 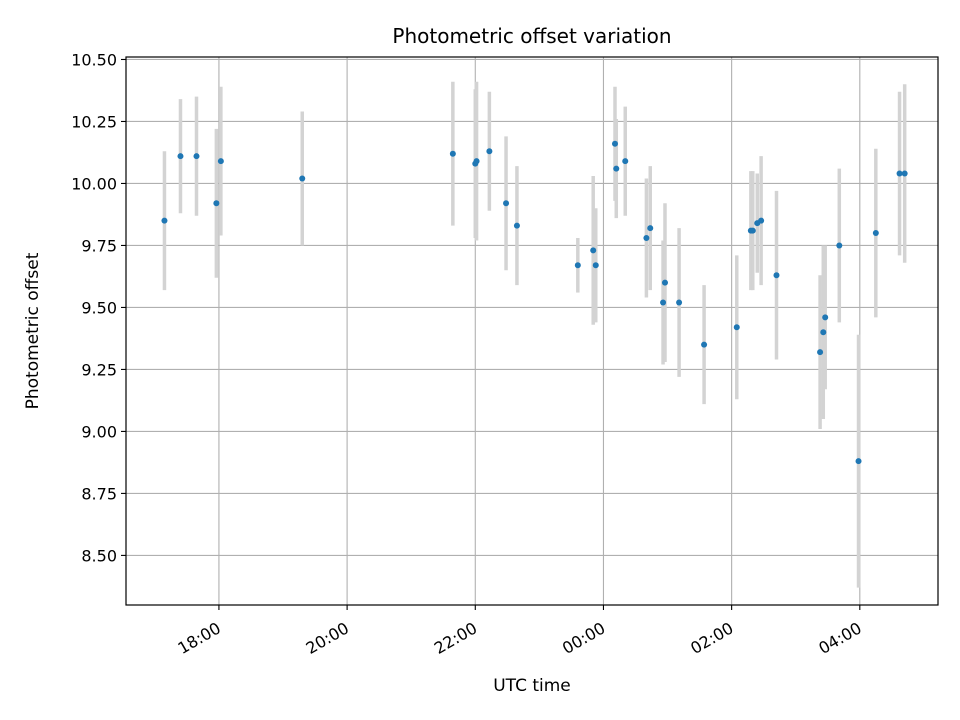 What do you see at coordinates (531, 36) in the screenshot?
I see `chart-title: Photometric offset variation` at bounding box center [531, 36].